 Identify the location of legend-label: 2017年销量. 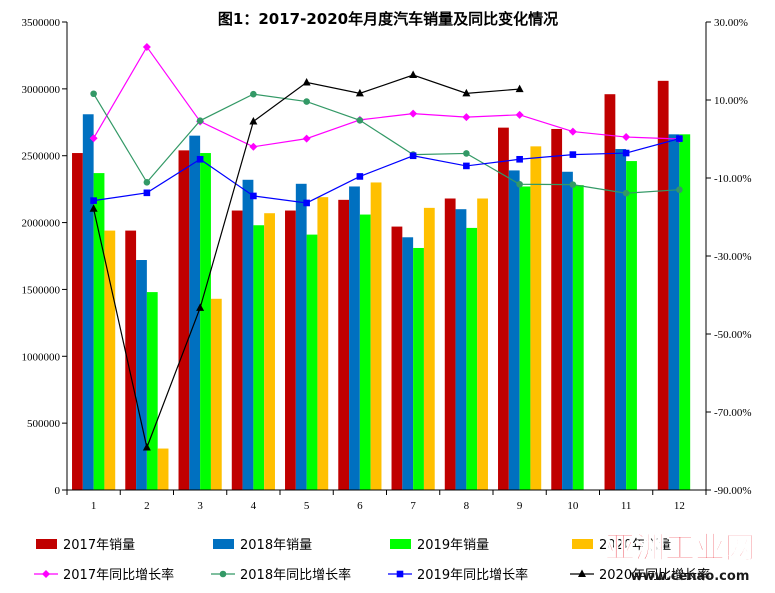
(99, 545).